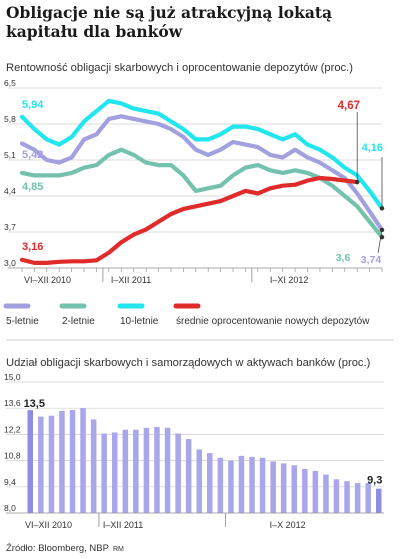  I want to click on legend-label: średnie oprocentowanie nowych depozytów, so click(273, 321).